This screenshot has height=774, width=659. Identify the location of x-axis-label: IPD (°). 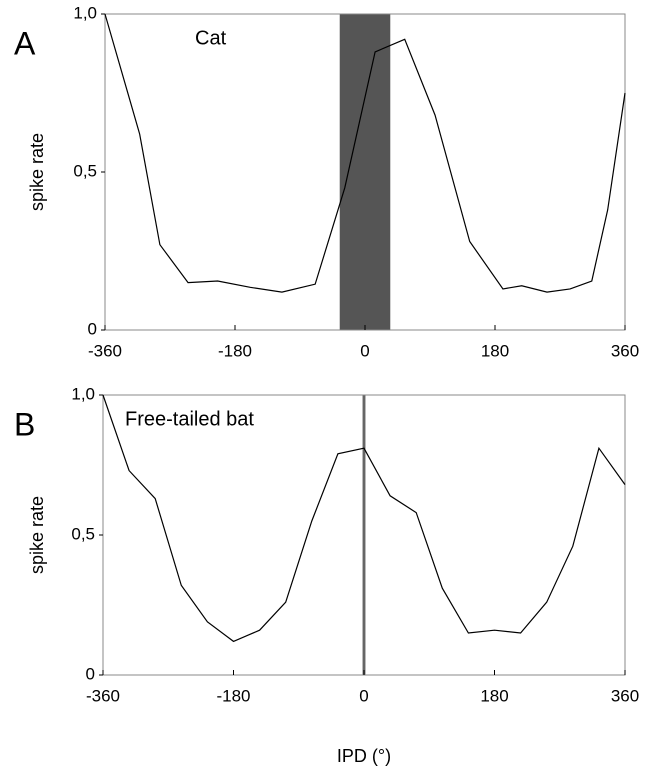
(364, 756).